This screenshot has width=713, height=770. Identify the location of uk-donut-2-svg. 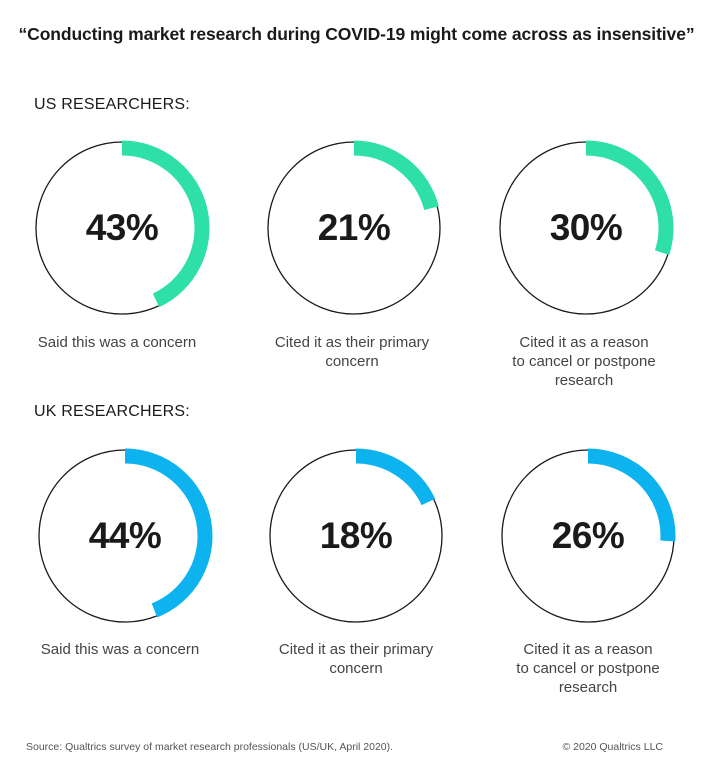
(356, 535).